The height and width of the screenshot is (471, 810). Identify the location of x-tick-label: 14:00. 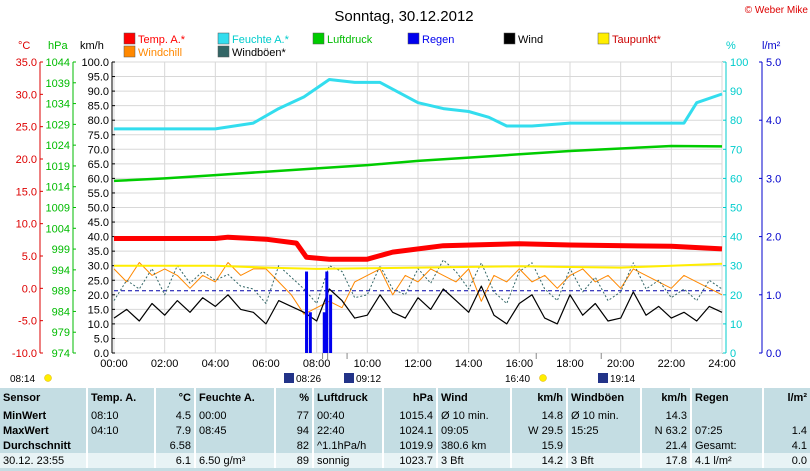
(469, 364).